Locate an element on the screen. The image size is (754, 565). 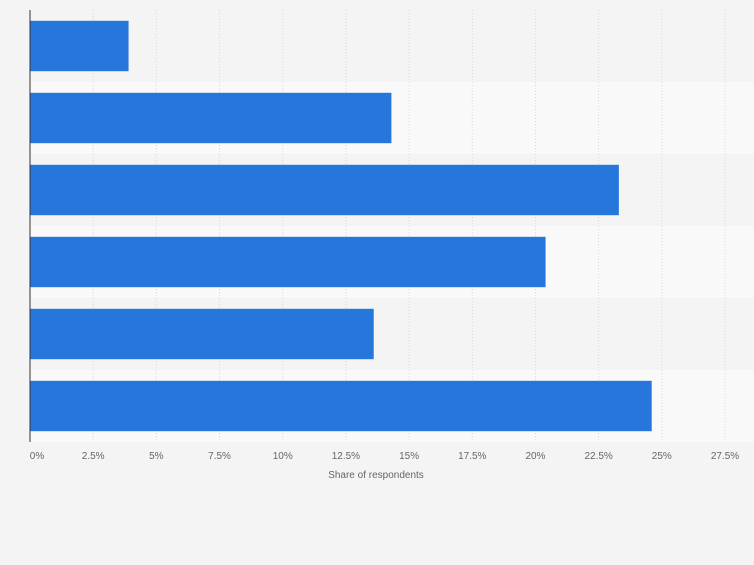
x-tick-label: 2.5% is located at coordinates (93, 456).